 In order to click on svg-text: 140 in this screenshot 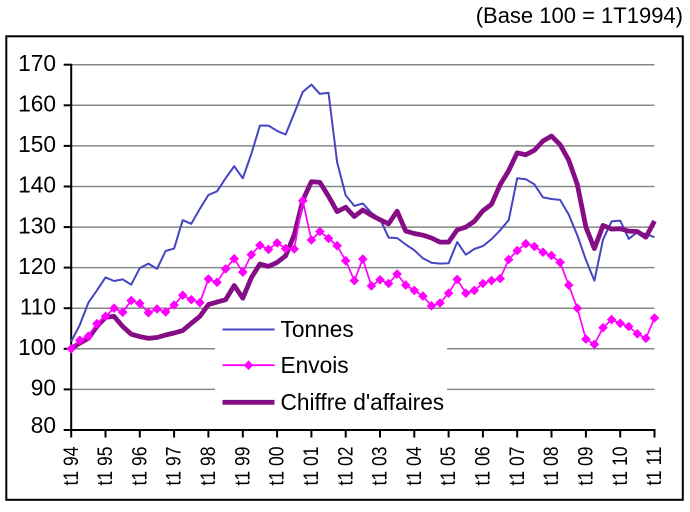, I will do `click(37, 185)`.